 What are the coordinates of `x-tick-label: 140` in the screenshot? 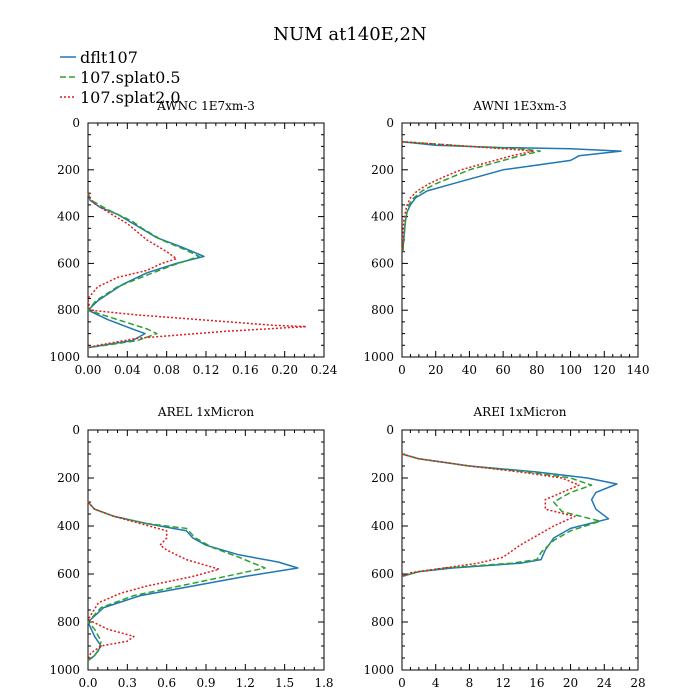 It's located at (638, 370).